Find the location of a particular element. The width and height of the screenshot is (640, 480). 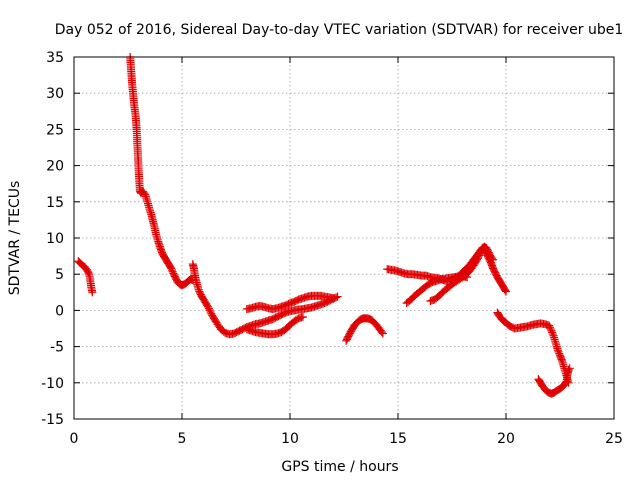

x-tick-label: 20 is located at coordinates (506, 439).